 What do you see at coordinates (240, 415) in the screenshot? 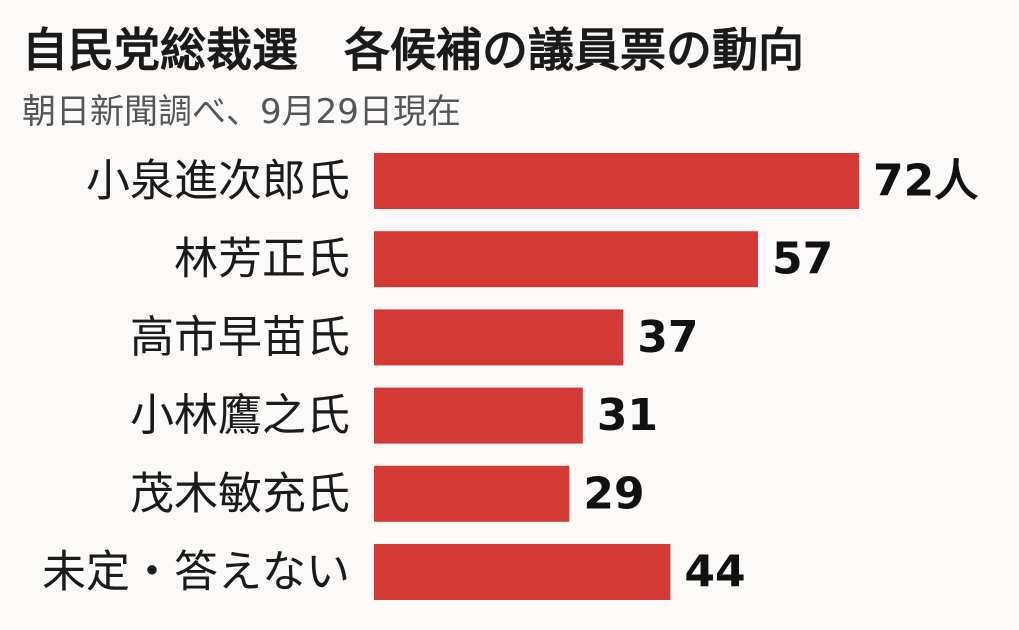
I see `category-label: 小林鷹之氏` at bounding box center [240, 415].